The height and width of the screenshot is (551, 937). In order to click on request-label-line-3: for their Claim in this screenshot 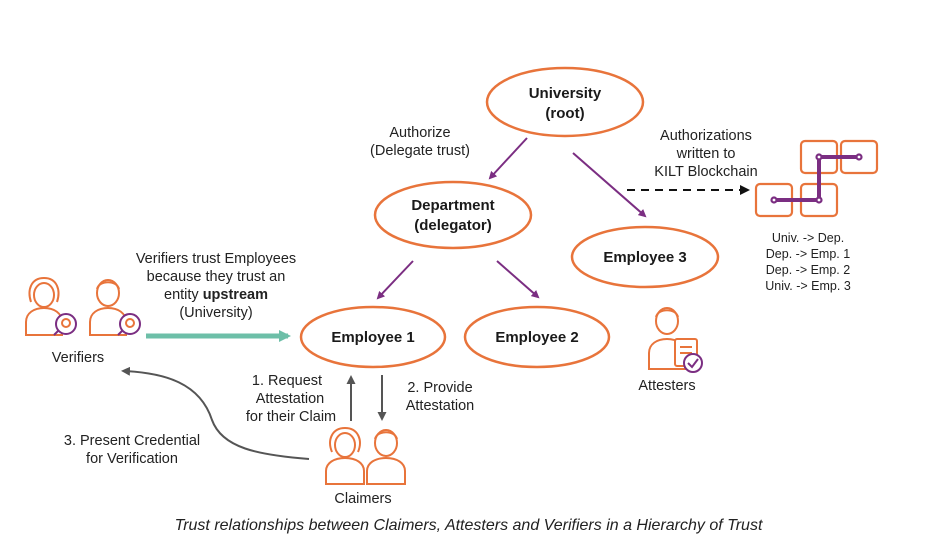, I will do `click(291, 417)`.